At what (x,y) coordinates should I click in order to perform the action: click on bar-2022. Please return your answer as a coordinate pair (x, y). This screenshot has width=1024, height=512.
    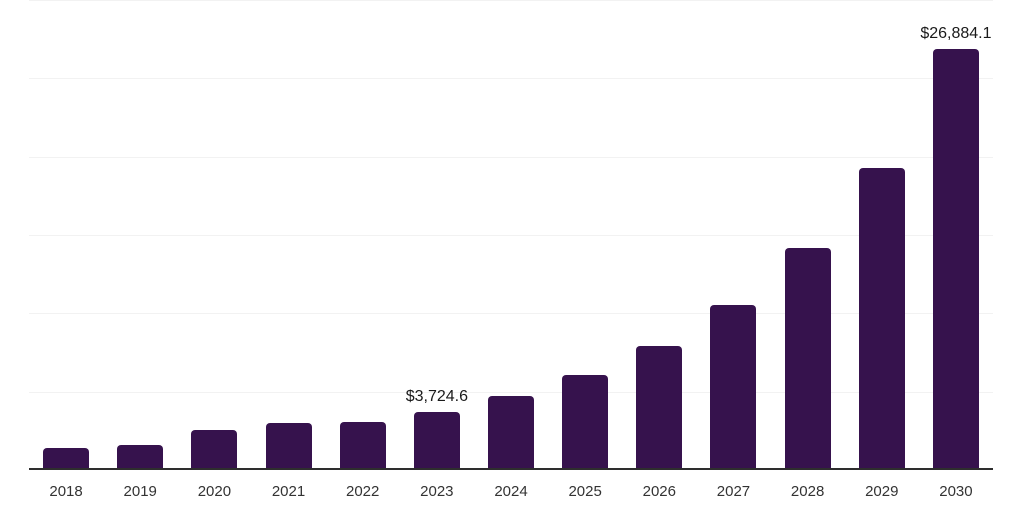
    Looking at the image, I should click on (362, 446).